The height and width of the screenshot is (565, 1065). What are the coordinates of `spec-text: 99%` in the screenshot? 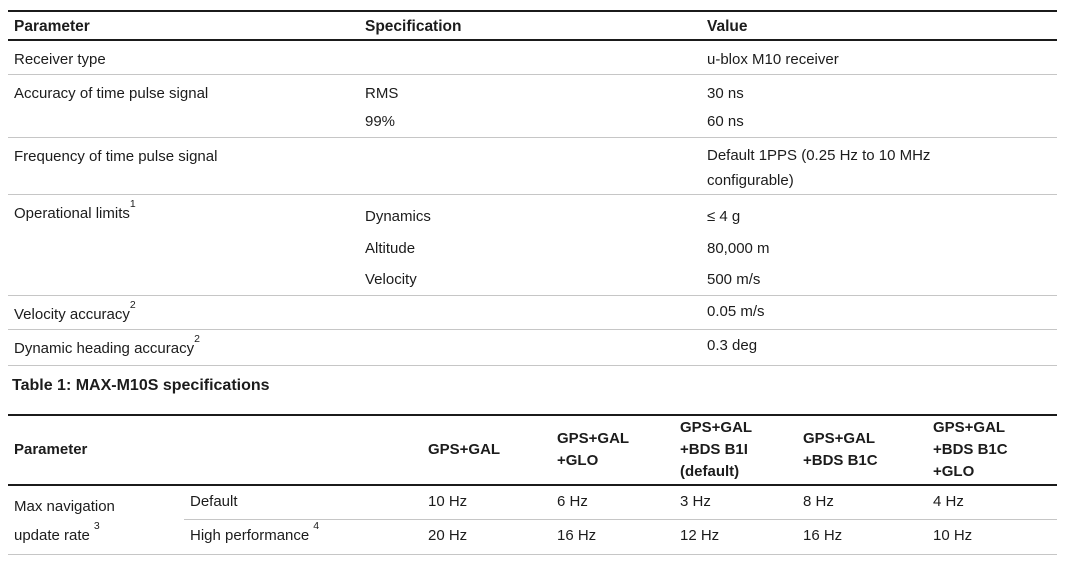 It's located at (380, 121).